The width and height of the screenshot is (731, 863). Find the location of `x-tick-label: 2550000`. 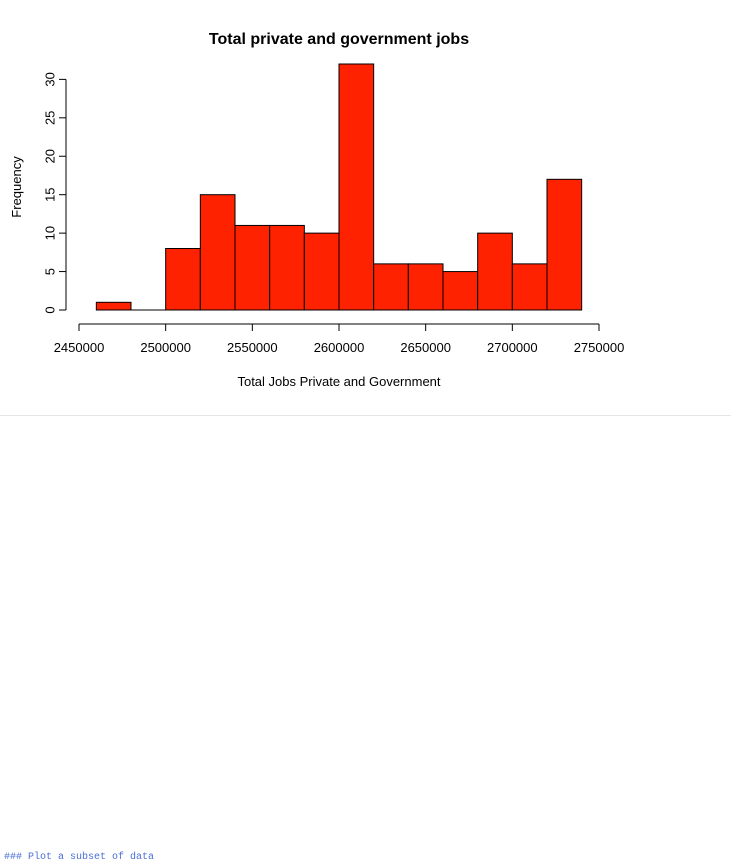

x-tick-label: 2550000 is located at coordinates (252, 347).